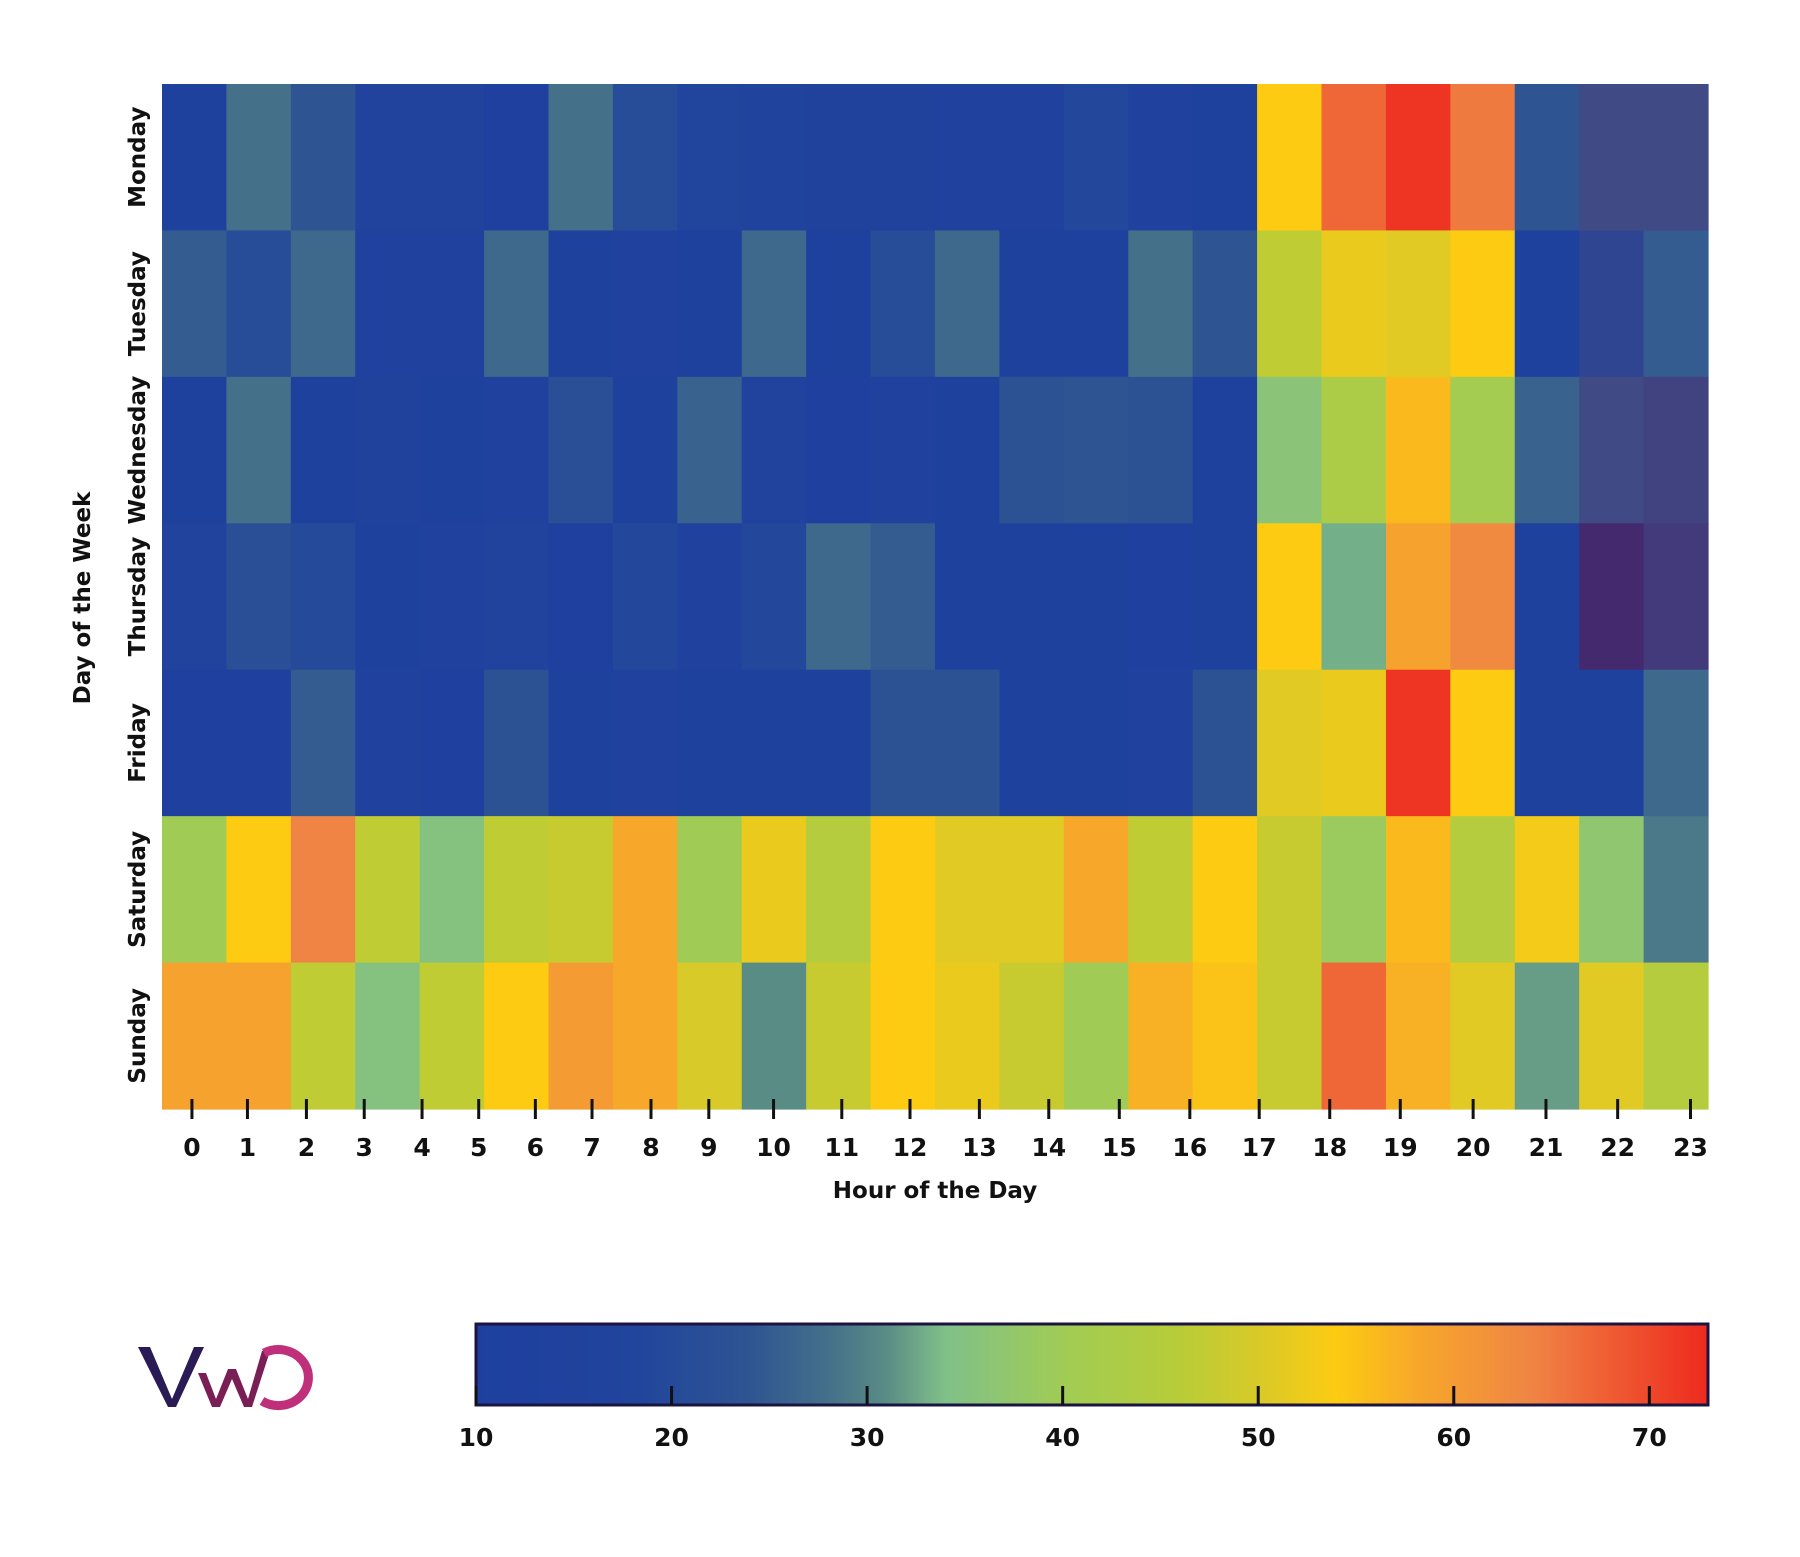 The width and height of the screenshot is (1800, 1557). I want to click on y-tick-label: Saturday, so click(138, 889).